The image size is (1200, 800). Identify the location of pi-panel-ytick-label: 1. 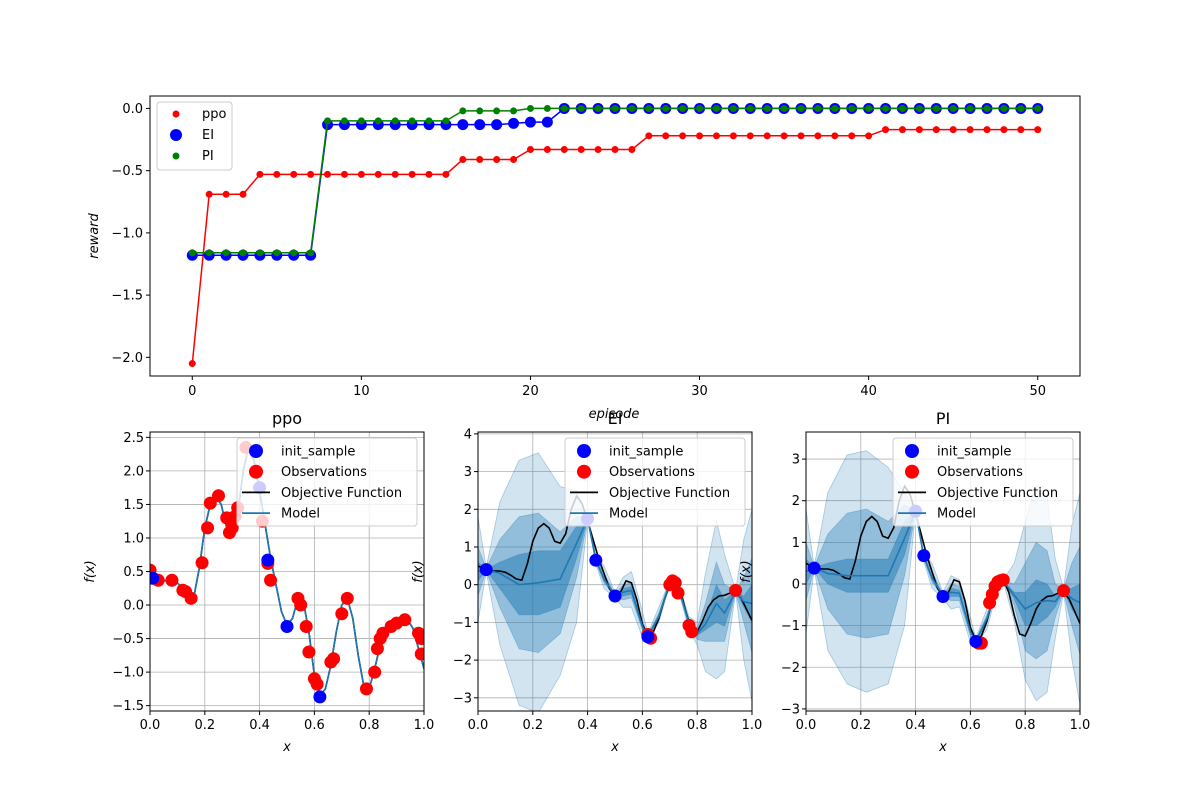
(796, 543).